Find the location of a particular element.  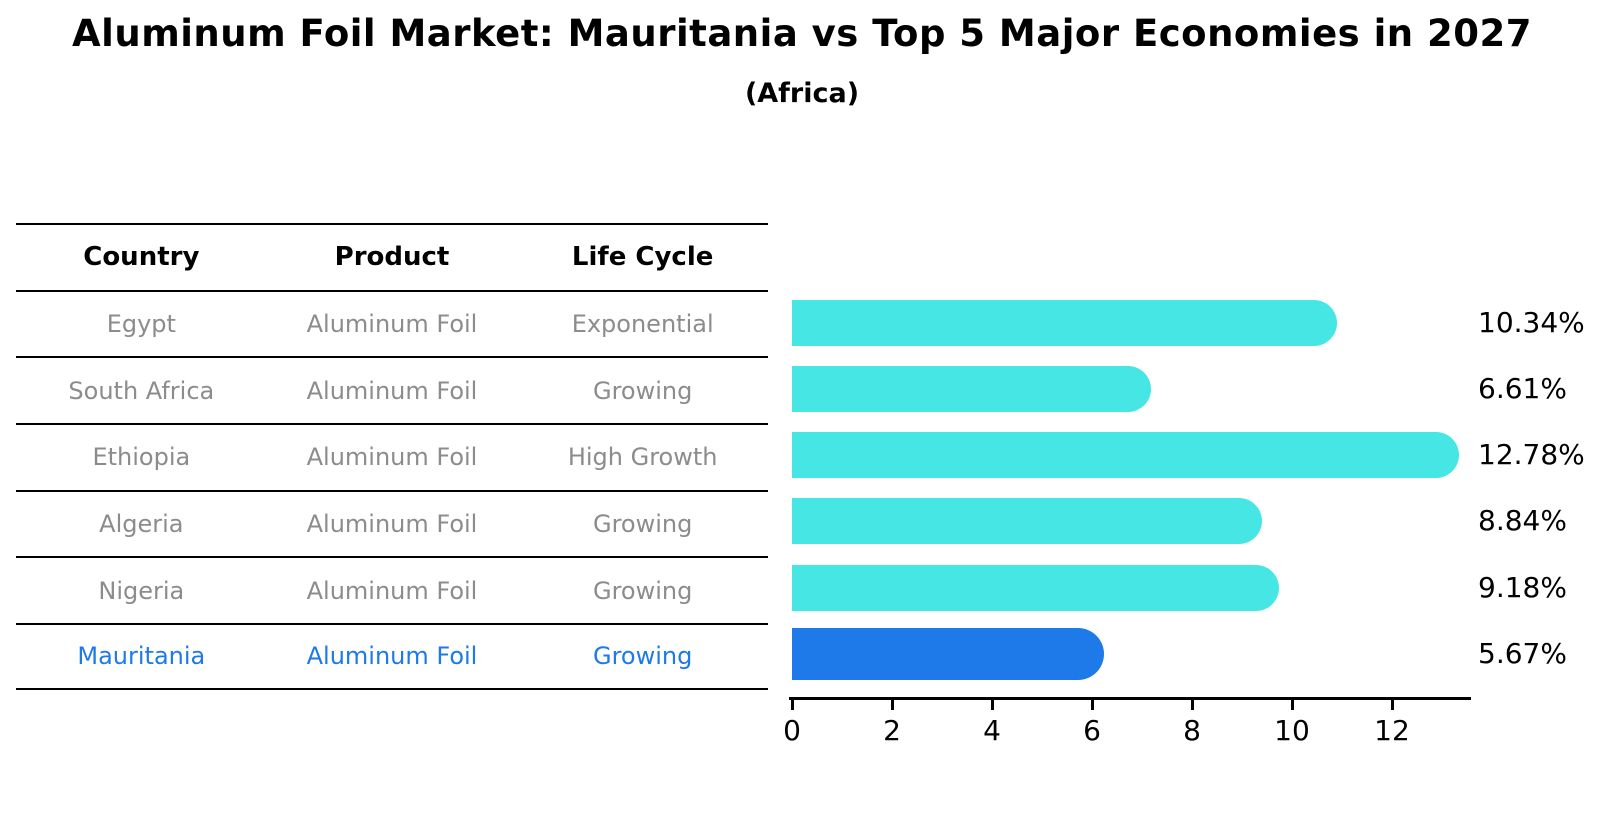

bar-value-label-ethiopia: 12.78% is located at coordinates (1531, 455).